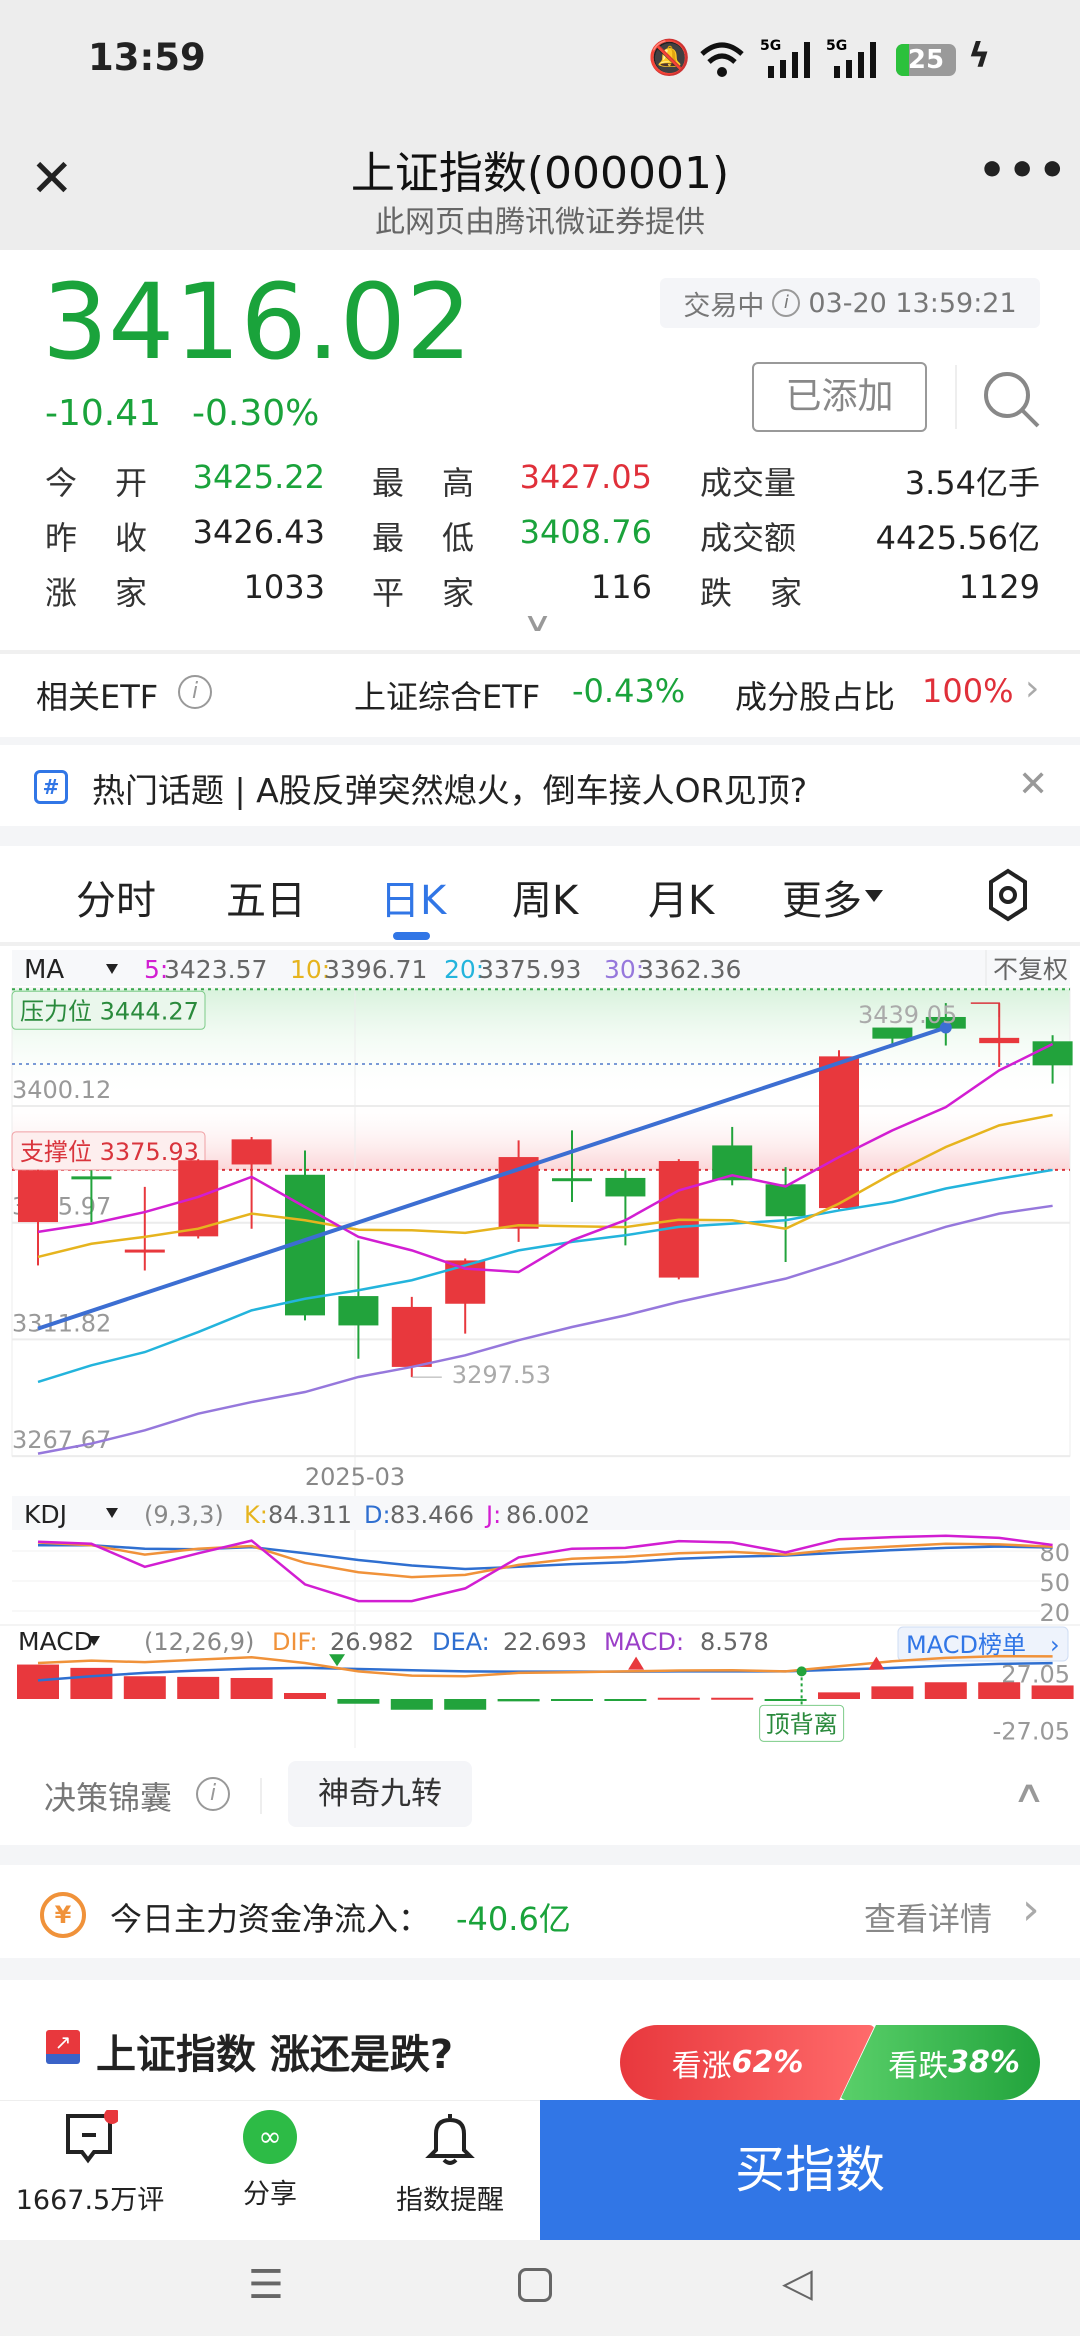 The height and width of the screenshot is (2336, 1080). I want to click on page-subtitle: 此网页由腾讯微证券提供, so click(540, 222).